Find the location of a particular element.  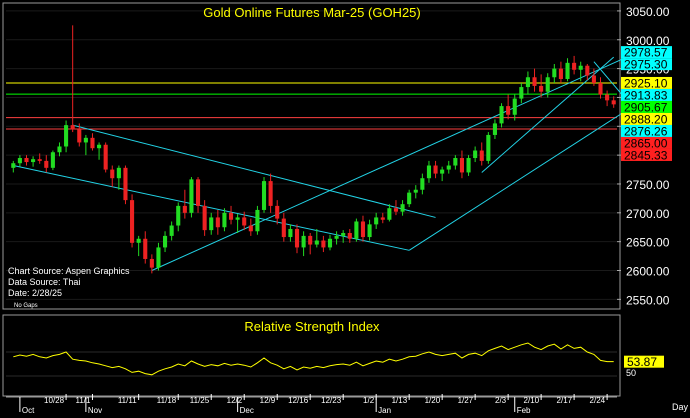

rsi-level-lines is located at coordinates (311, 364).